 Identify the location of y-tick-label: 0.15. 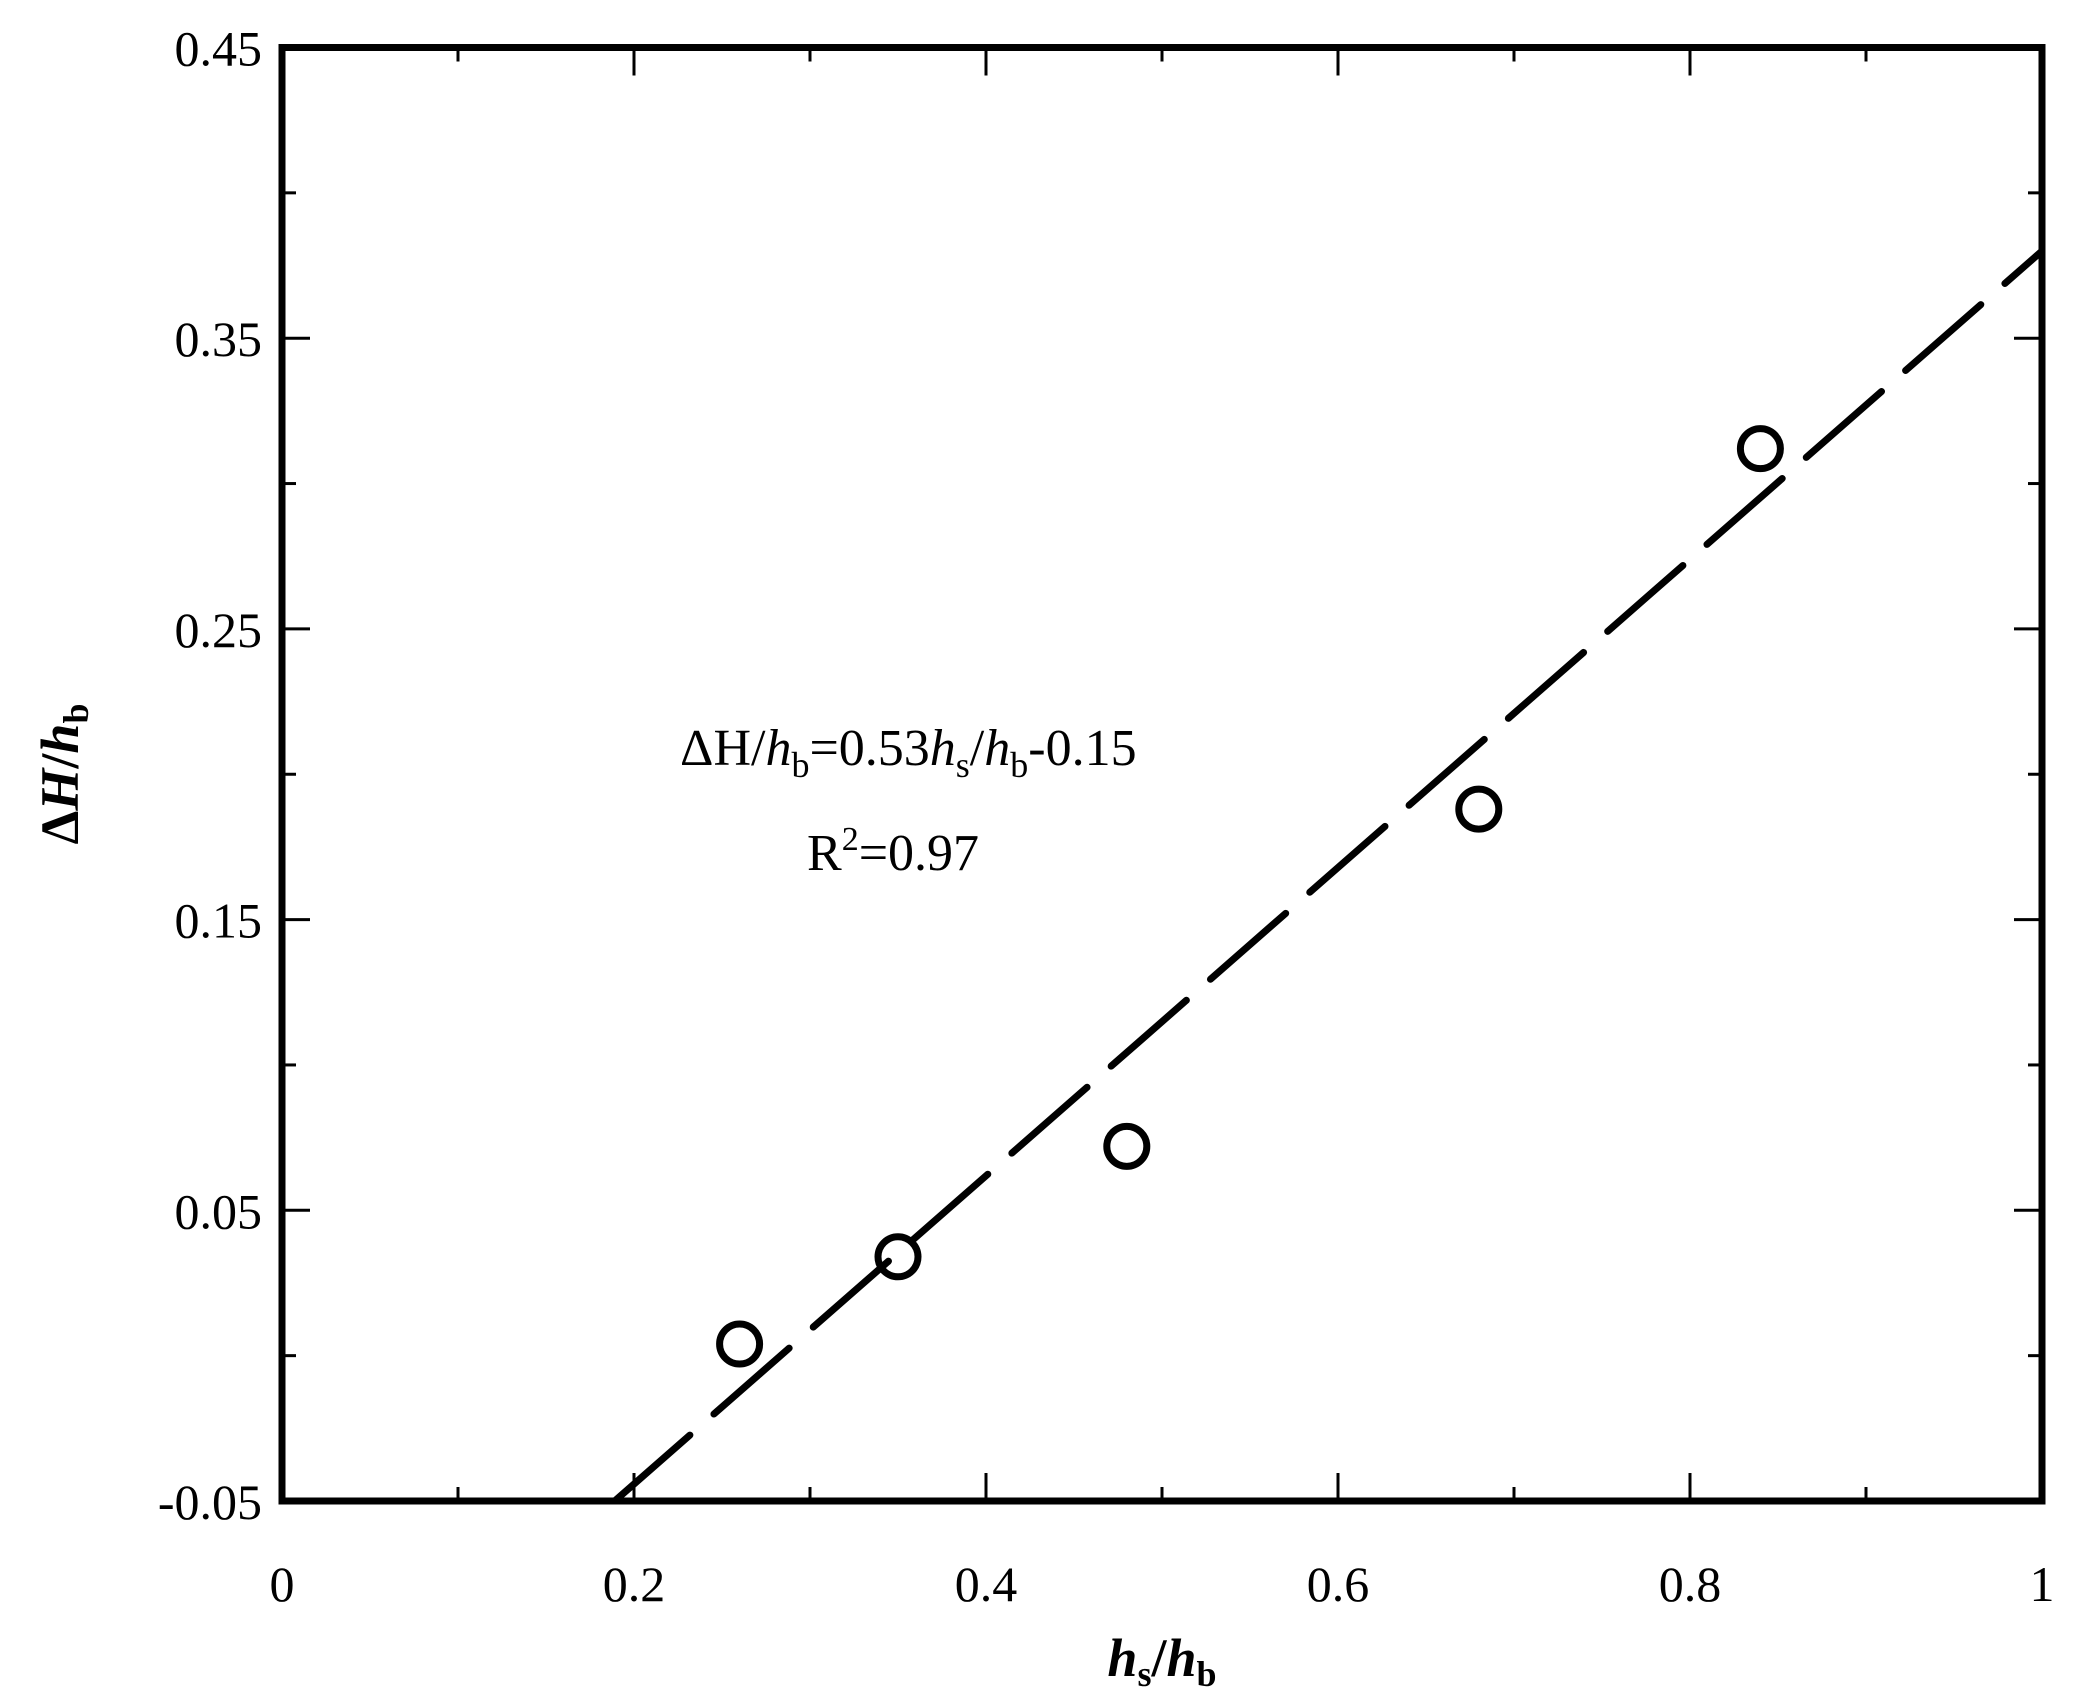
(219, 921).